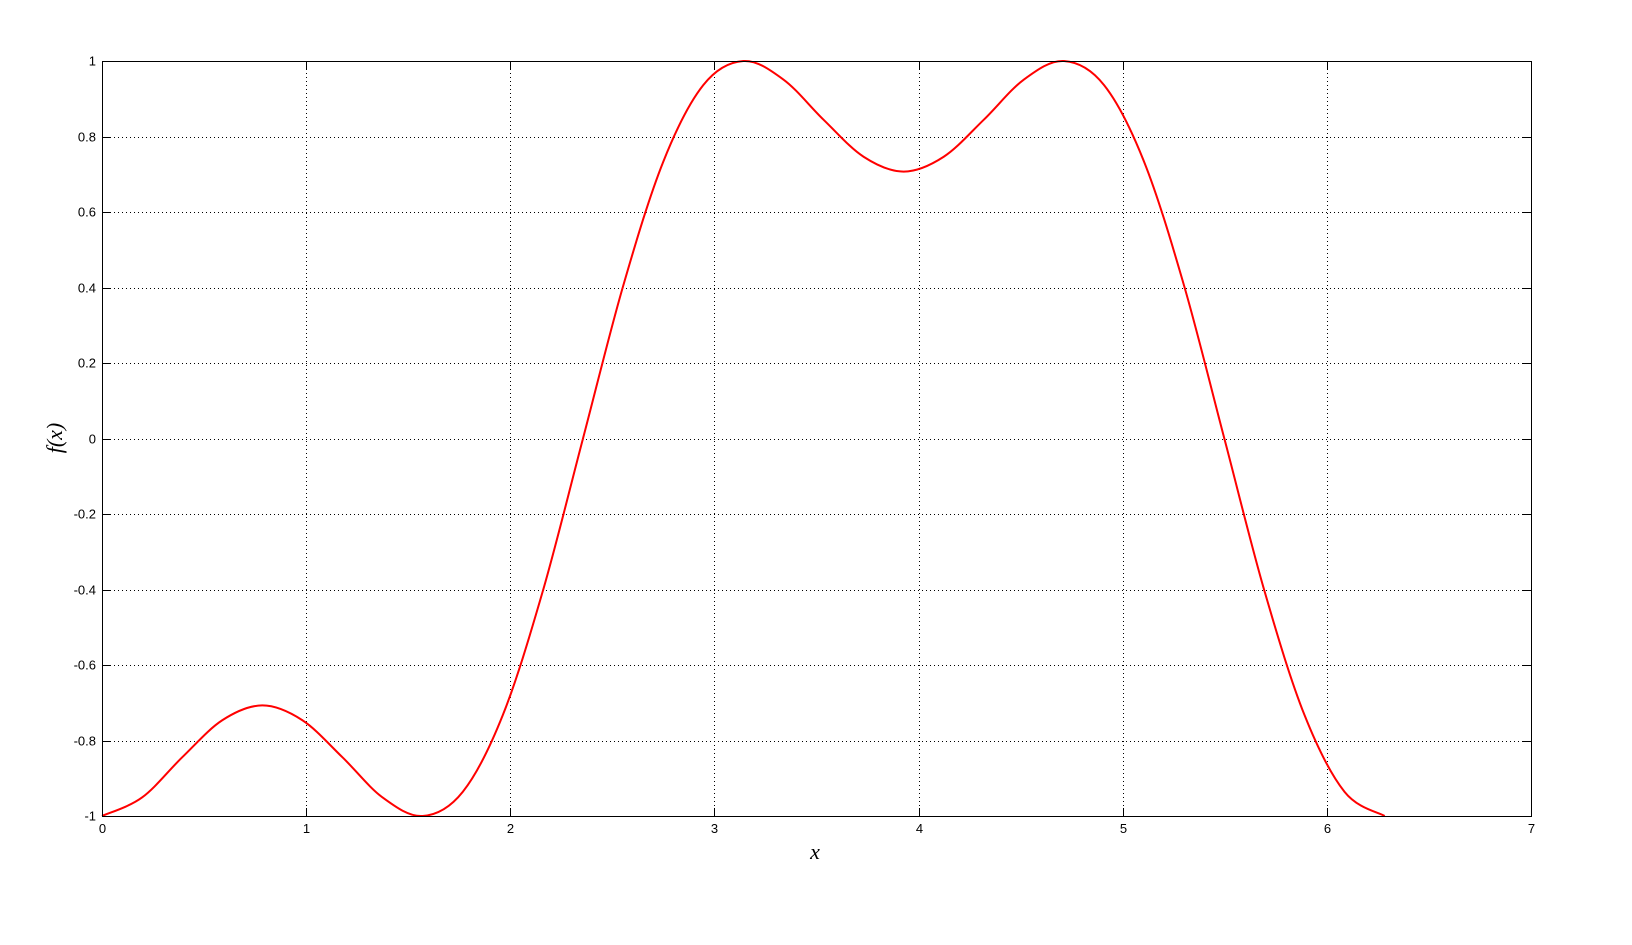  Describe the element at coordinates (85, 590) in the screenshot. I see `y-tick-label: -0.4` at that location.